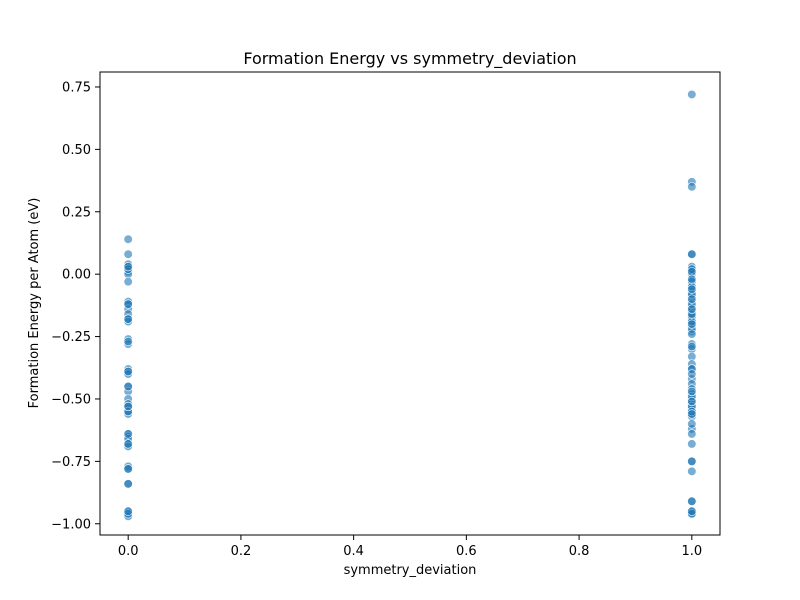 This screenshot has height=600, width=800. What do you see at coordinates (76, 87) in the screenshot?
I see `y-tick-label: 0.75` at bounding box center [76, 87].